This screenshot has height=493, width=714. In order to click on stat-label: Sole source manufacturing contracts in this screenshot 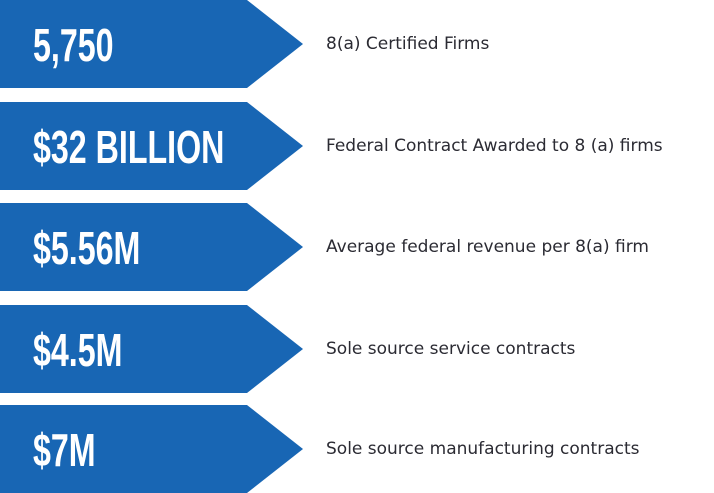, I will do `click(483, 449)`.